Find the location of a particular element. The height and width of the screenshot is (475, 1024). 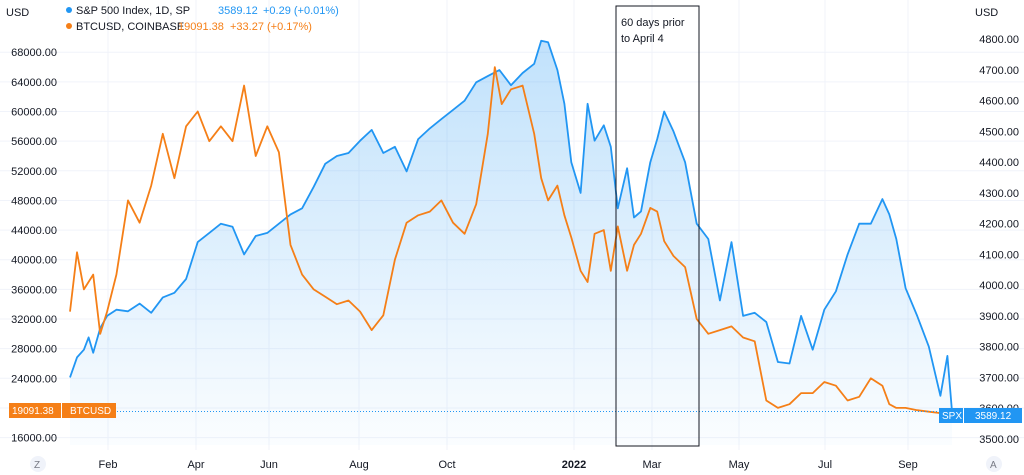

left-tick-label: 56000.00 is located at coordinates (34, 142).